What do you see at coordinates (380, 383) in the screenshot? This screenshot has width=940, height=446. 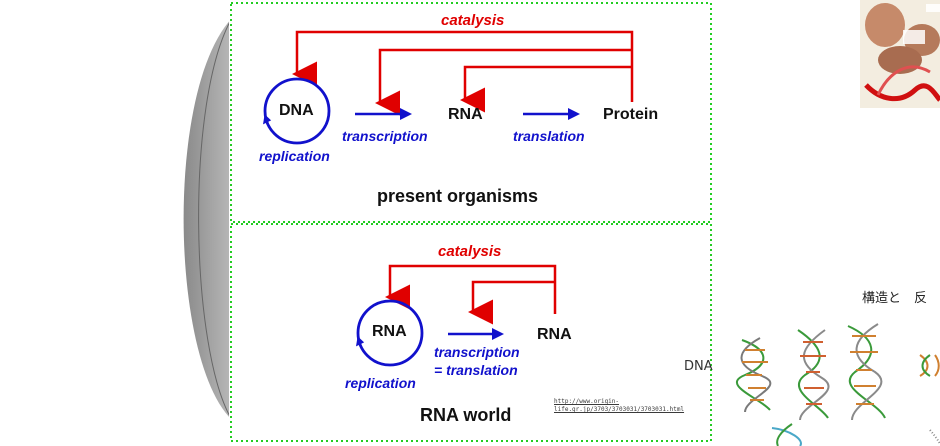 I see `bottom-replication-label: replication` at bounding box center [380, 383].